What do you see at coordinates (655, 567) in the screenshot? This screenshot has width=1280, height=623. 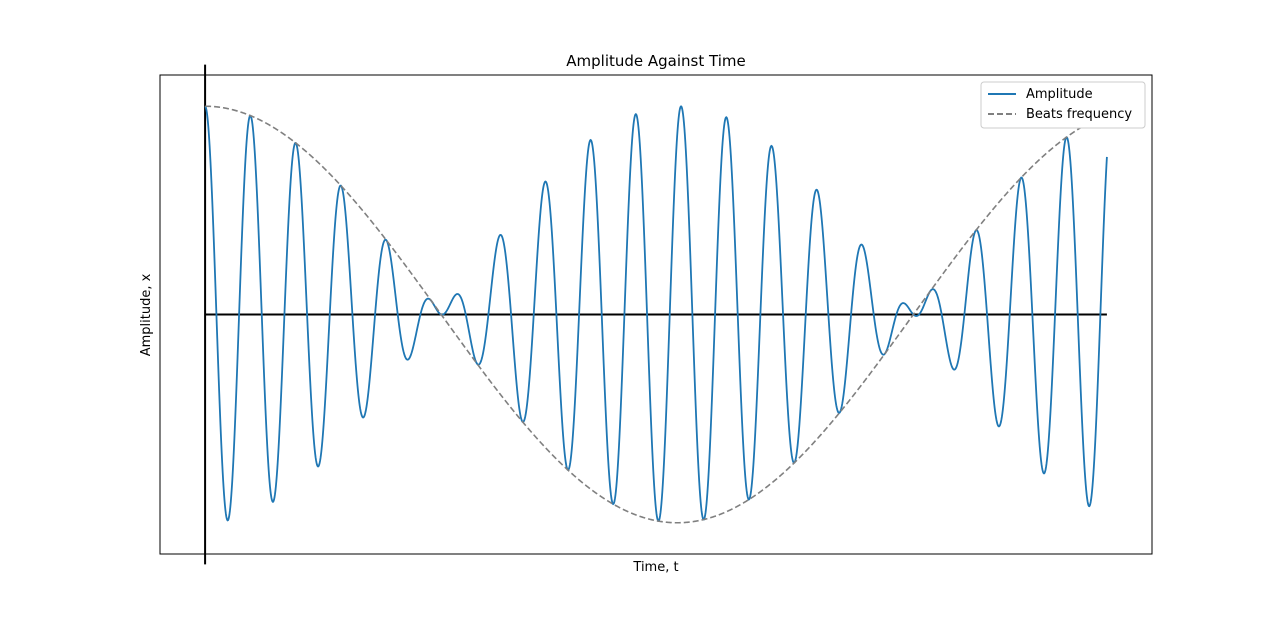 I see `x-axis-label: Time, t` at bounding box center [655, 567].